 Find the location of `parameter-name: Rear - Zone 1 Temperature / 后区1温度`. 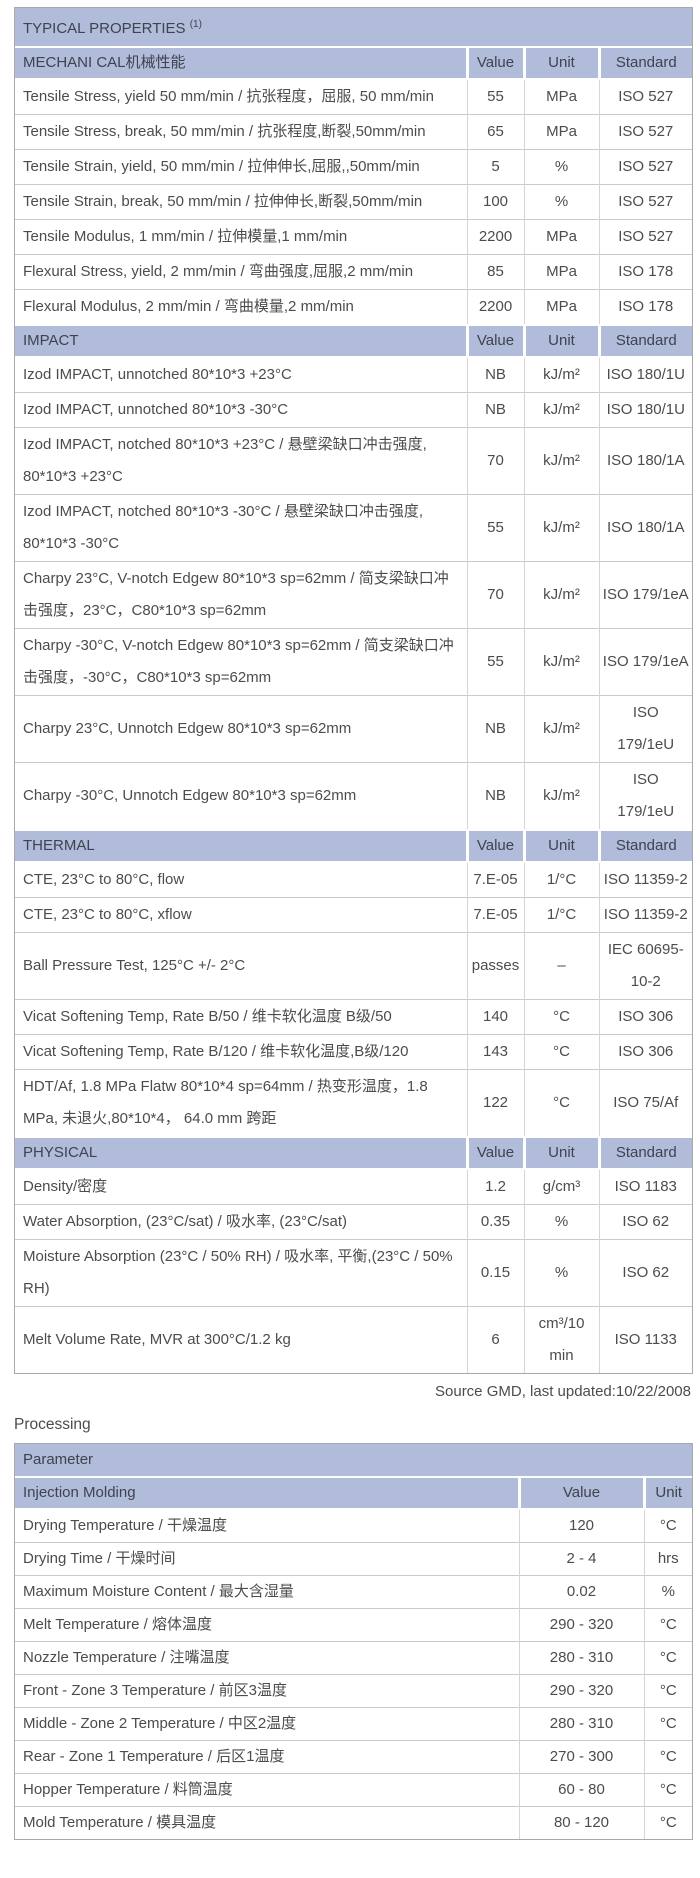

parameter-name: Rear - Zone 1 Temperature / 后区1温度 is located at coordinates (267, 1757).